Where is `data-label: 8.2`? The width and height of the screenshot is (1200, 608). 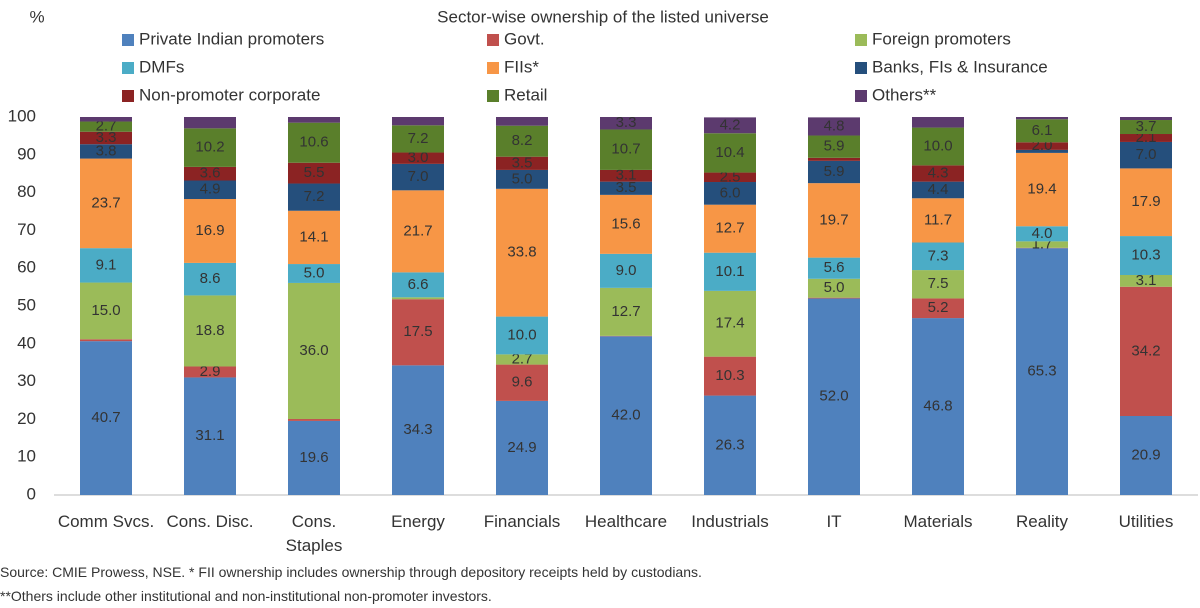
data-label: 8.2 is located at coordinates (522, 140).